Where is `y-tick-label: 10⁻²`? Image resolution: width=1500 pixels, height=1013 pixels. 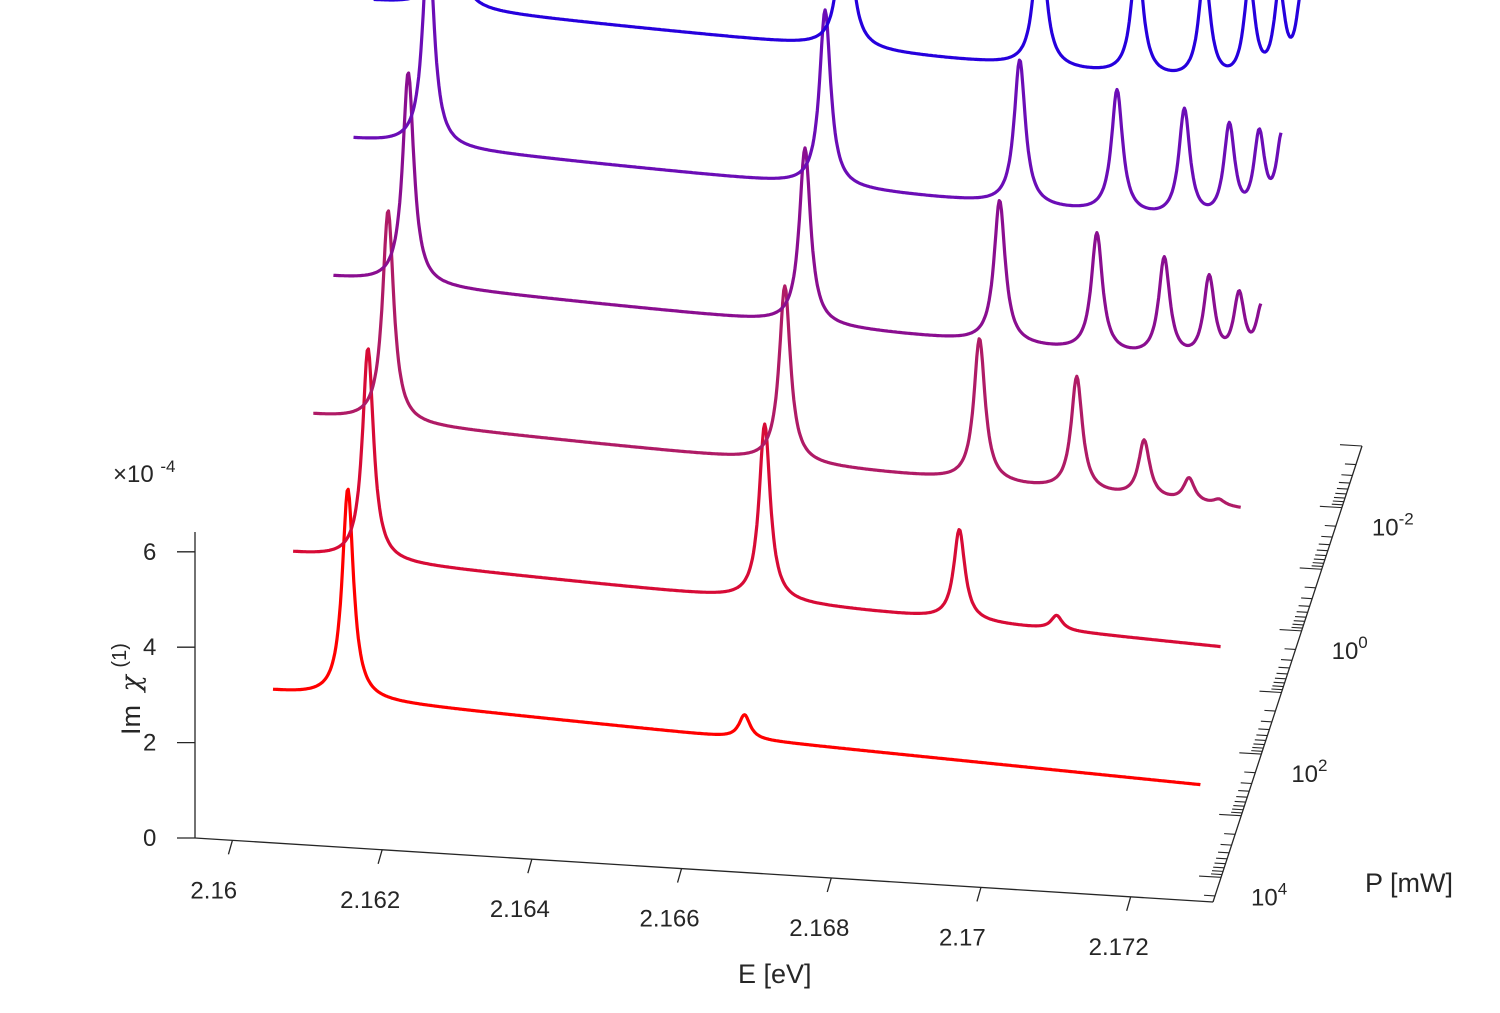 y-tick-label: 10⁻² is located at coordinates (1393, 526).